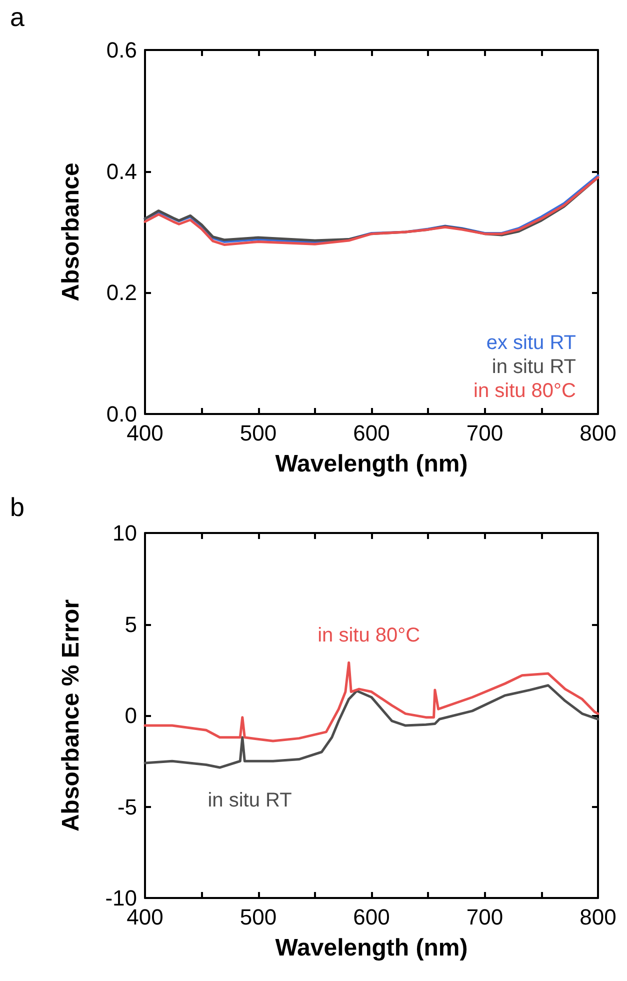 This screenshot has height=981, width=627. I want to click on series-label: in situ 80°C, so click(369, 635).